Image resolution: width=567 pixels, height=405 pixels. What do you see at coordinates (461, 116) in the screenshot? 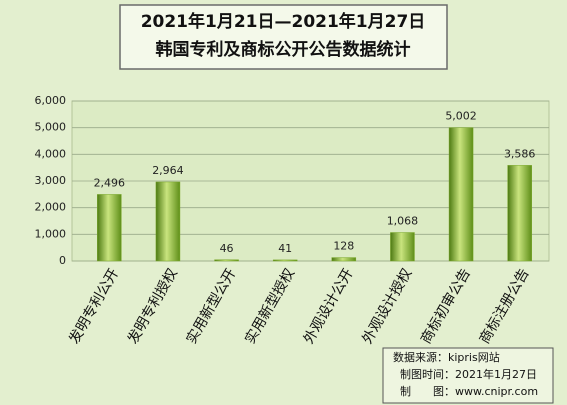
I see `value-label: 5,002` at bounding box center [461, 116].